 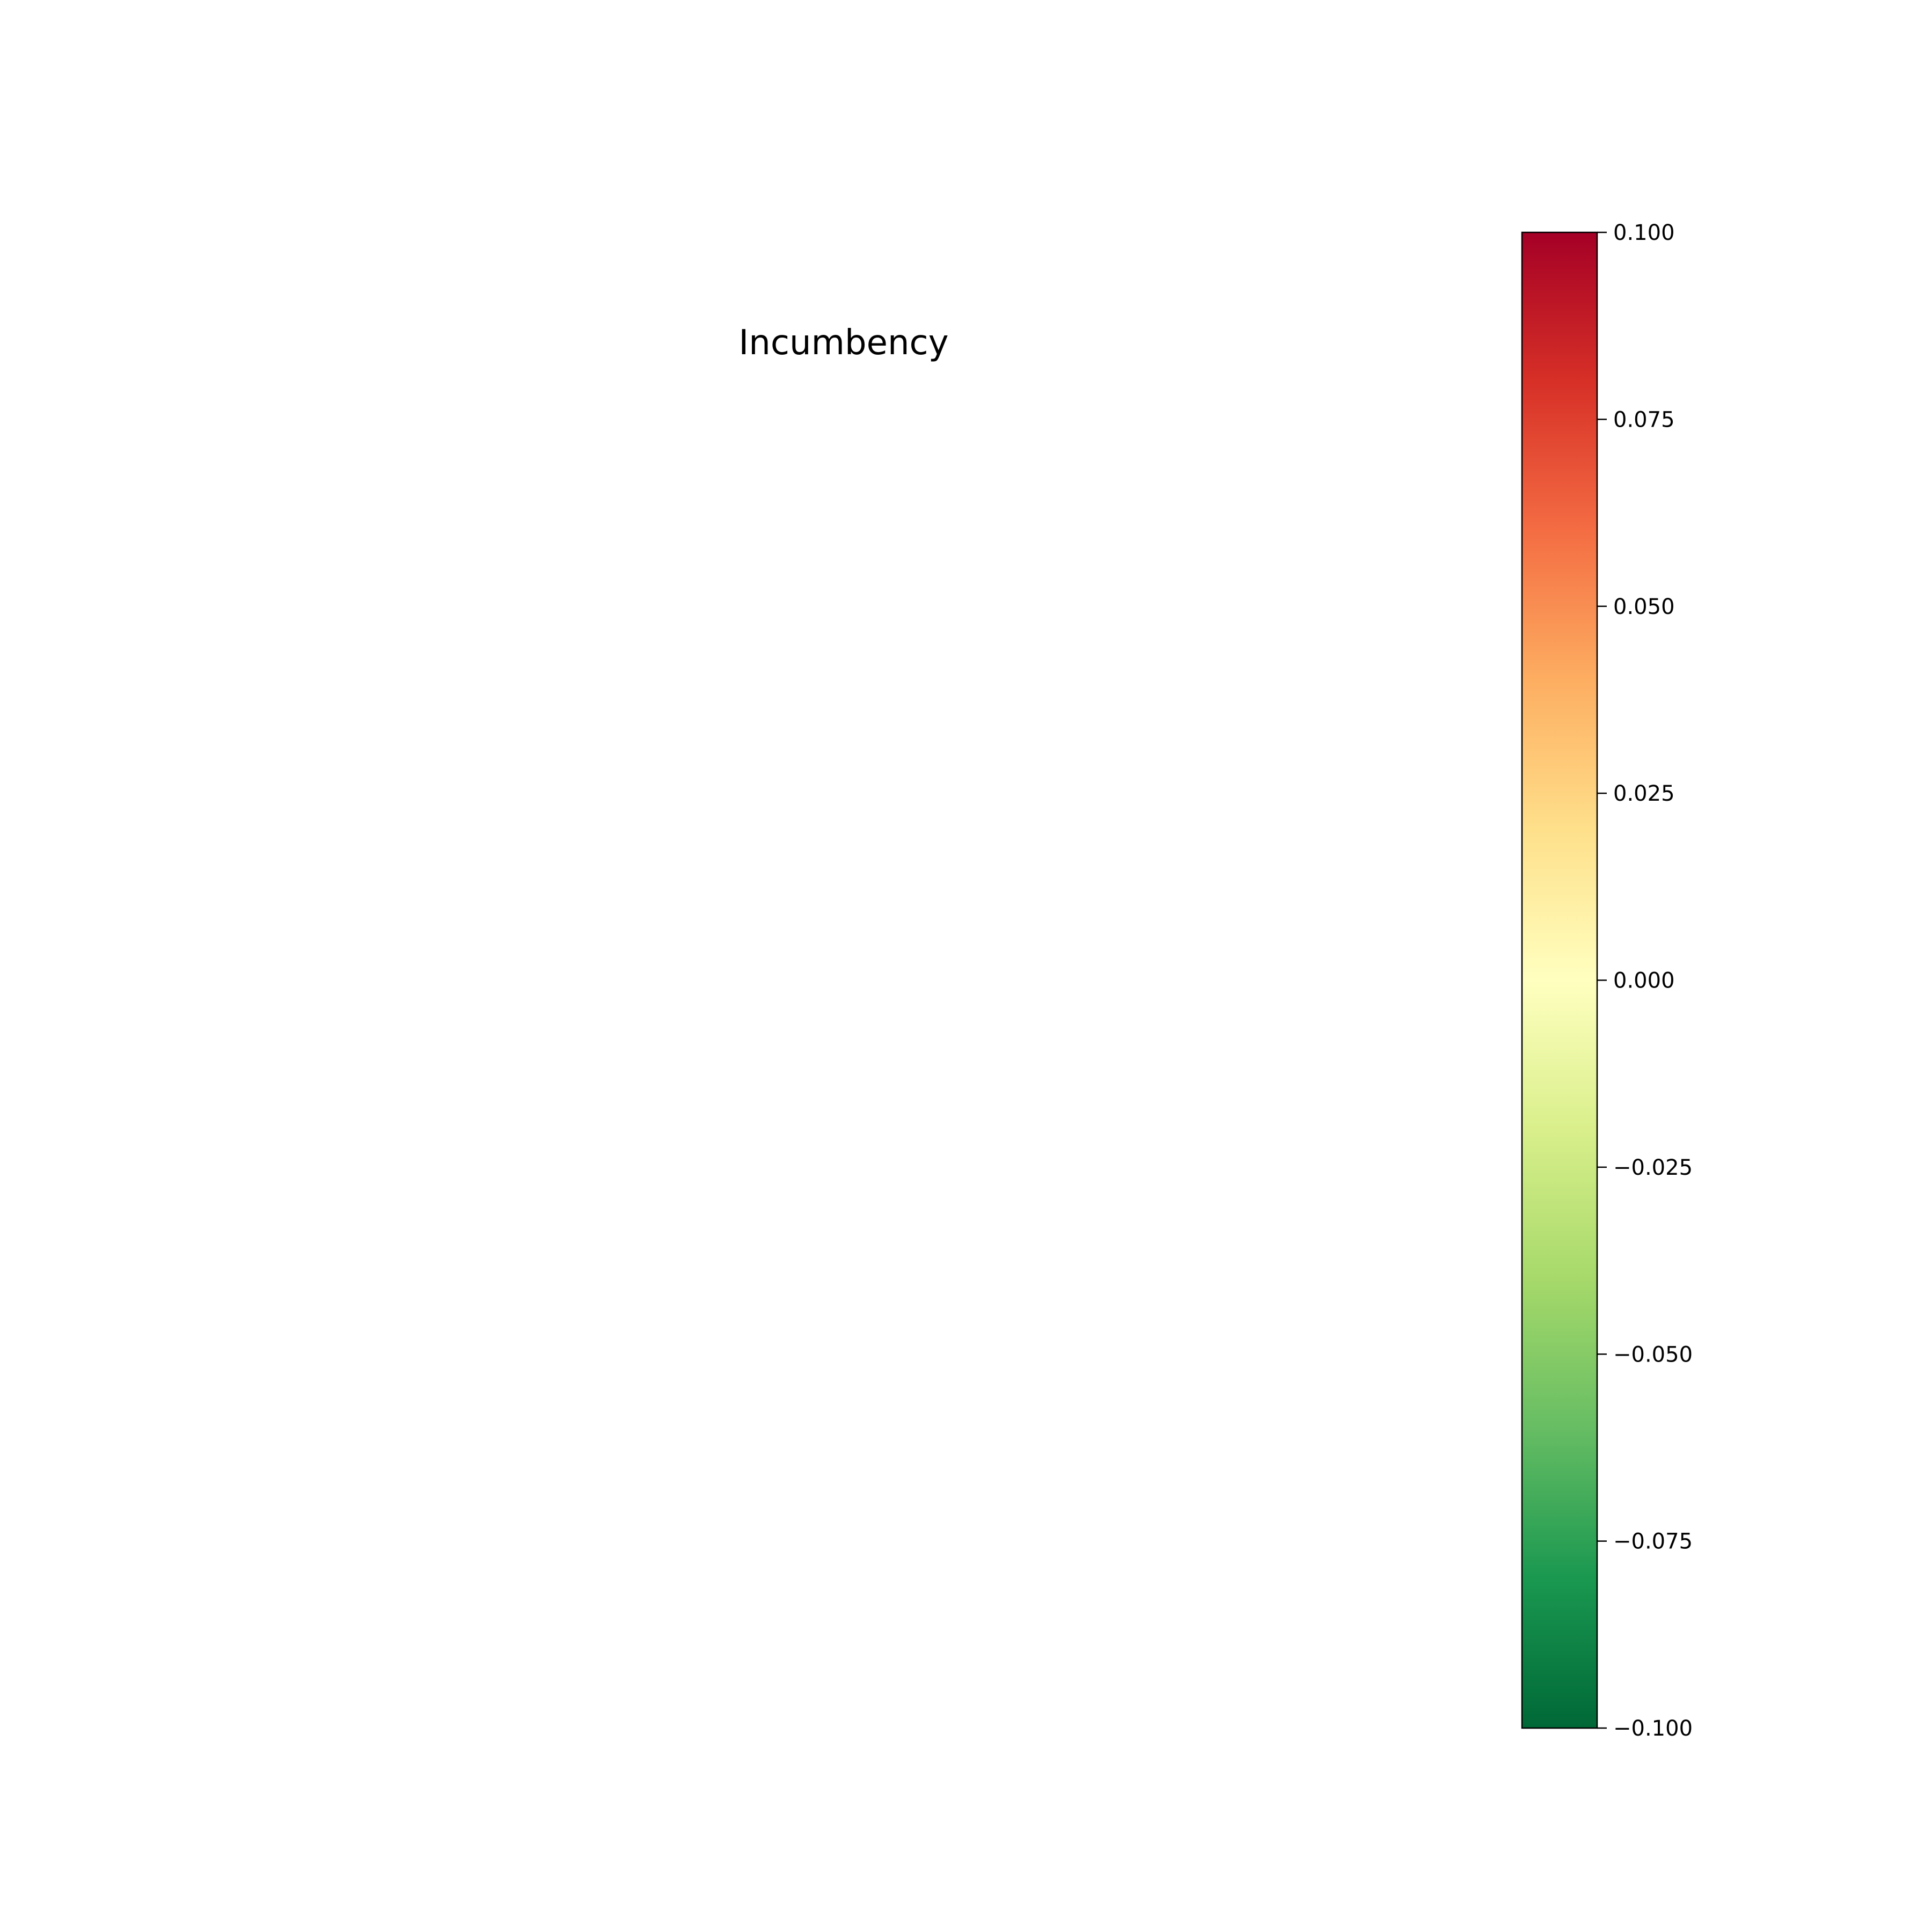 What do you see at coordinates (1644, 233) in the screenshot?
I see `colorbar-tick-label: 0.100` at bounding box center [1644, 233].